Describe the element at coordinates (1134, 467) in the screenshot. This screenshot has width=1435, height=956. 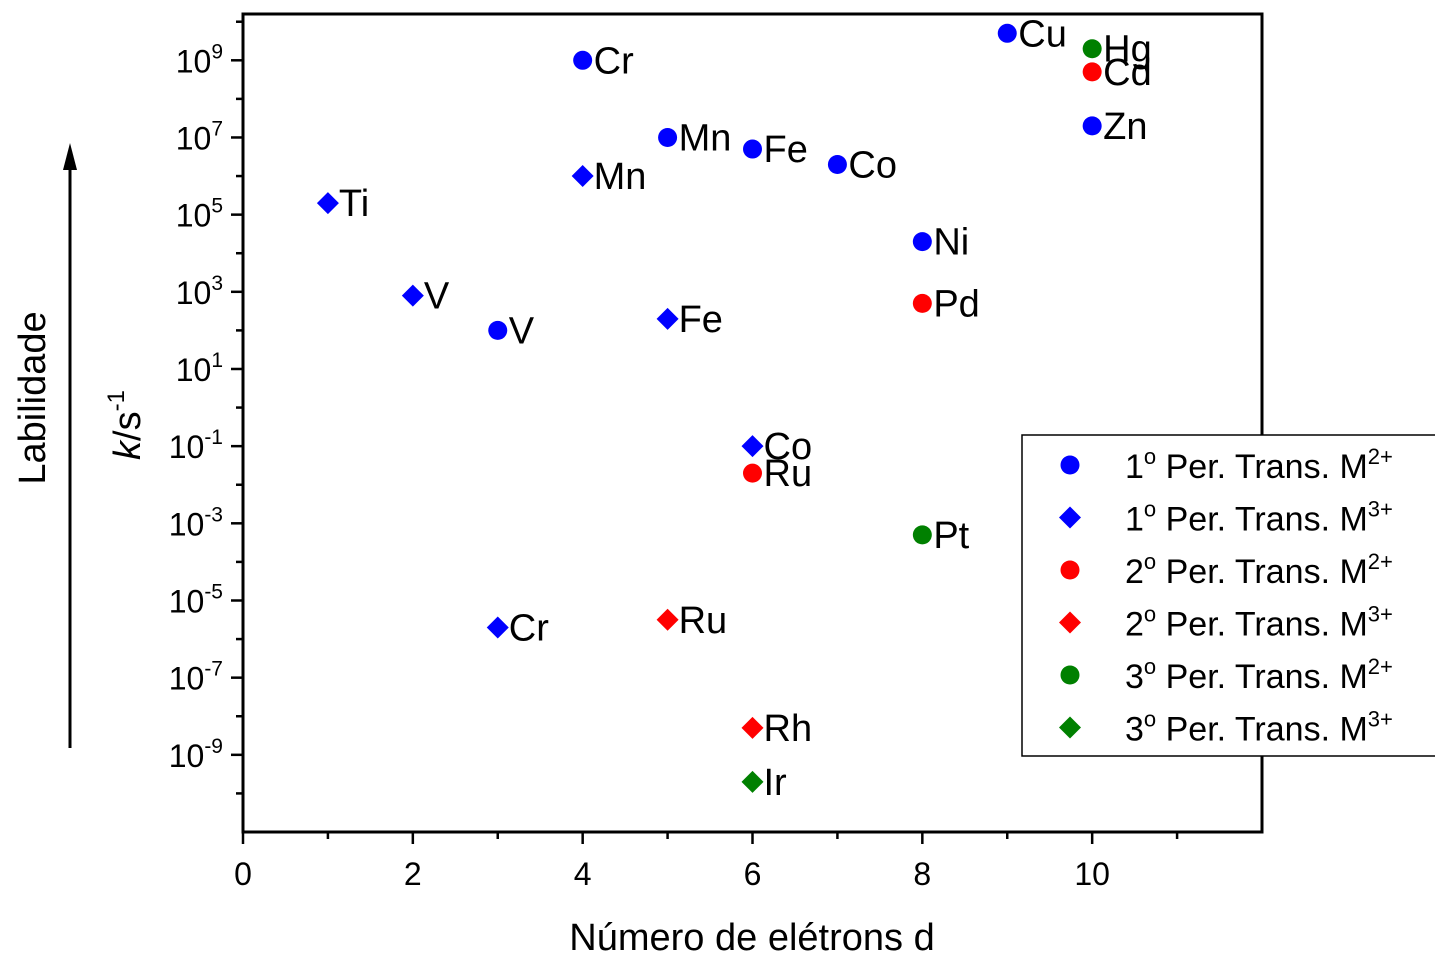
I see `legend-period-number: 1` at that location.